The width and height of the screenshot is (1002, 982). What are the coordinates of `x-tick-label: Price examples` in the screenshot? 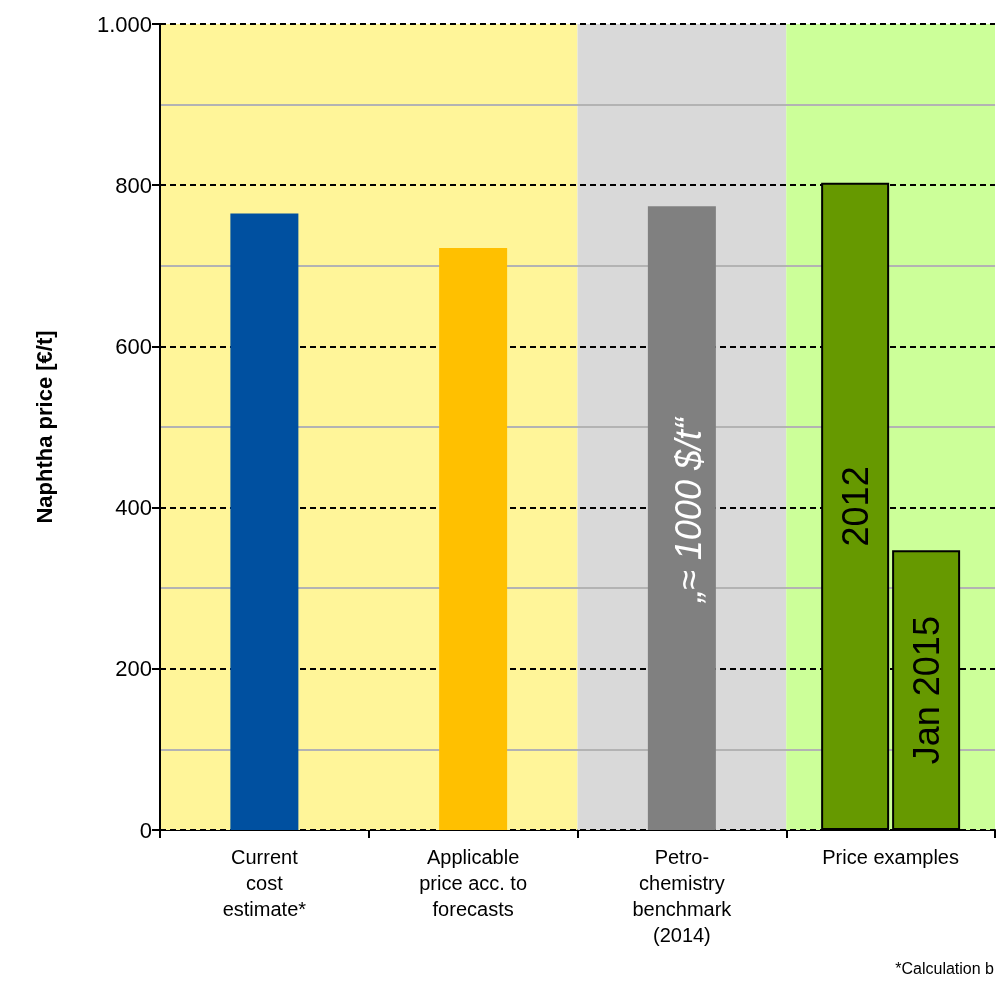 It's located at (890, 857).